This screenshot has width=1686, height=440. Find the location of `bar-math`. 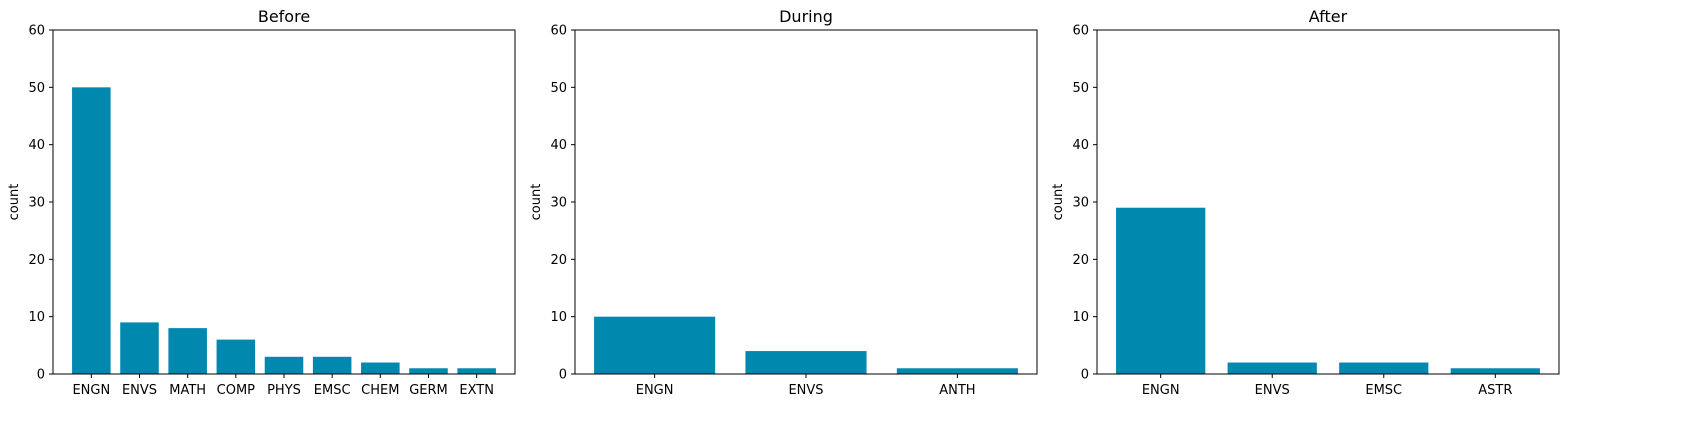

bar-math is located at coordinates (187, 351).